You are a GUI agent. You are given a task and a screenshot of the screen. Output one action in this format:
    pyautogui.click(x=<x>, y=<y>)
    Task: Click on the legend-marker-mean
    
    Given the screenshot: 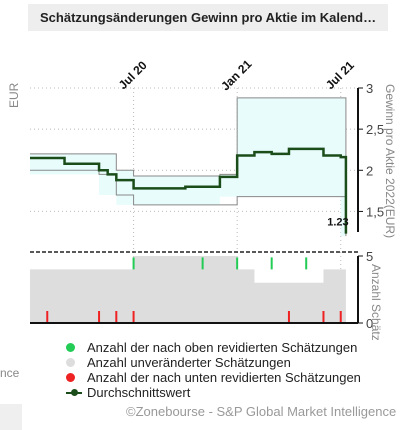 What is the action you would take?
    pyautogui.click(x=74, y=392)
    